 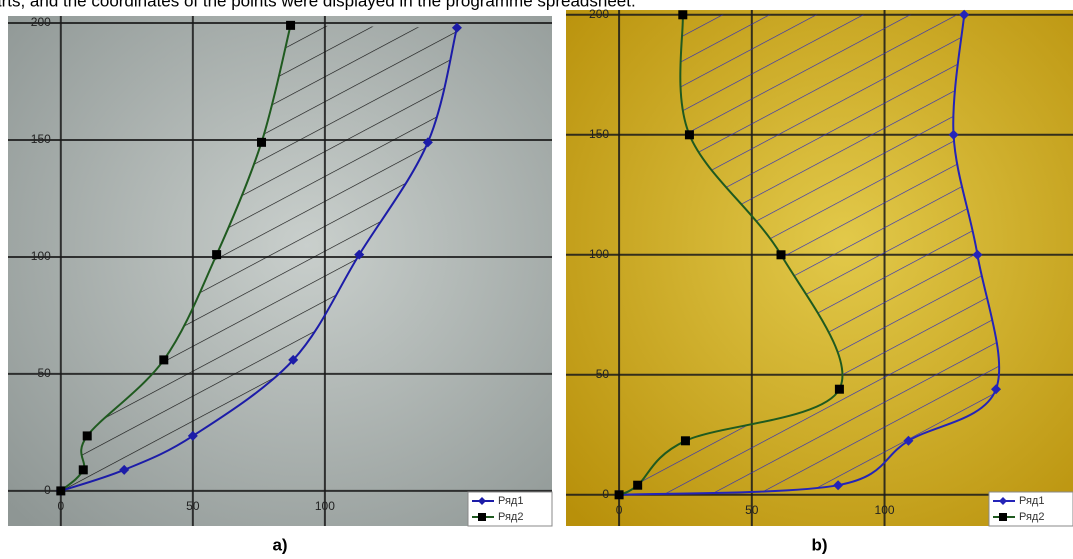 What do you see at coordinates (819, 544) in the screenshot?
I see `panel-label: b)` at bounding box center [819, 544].